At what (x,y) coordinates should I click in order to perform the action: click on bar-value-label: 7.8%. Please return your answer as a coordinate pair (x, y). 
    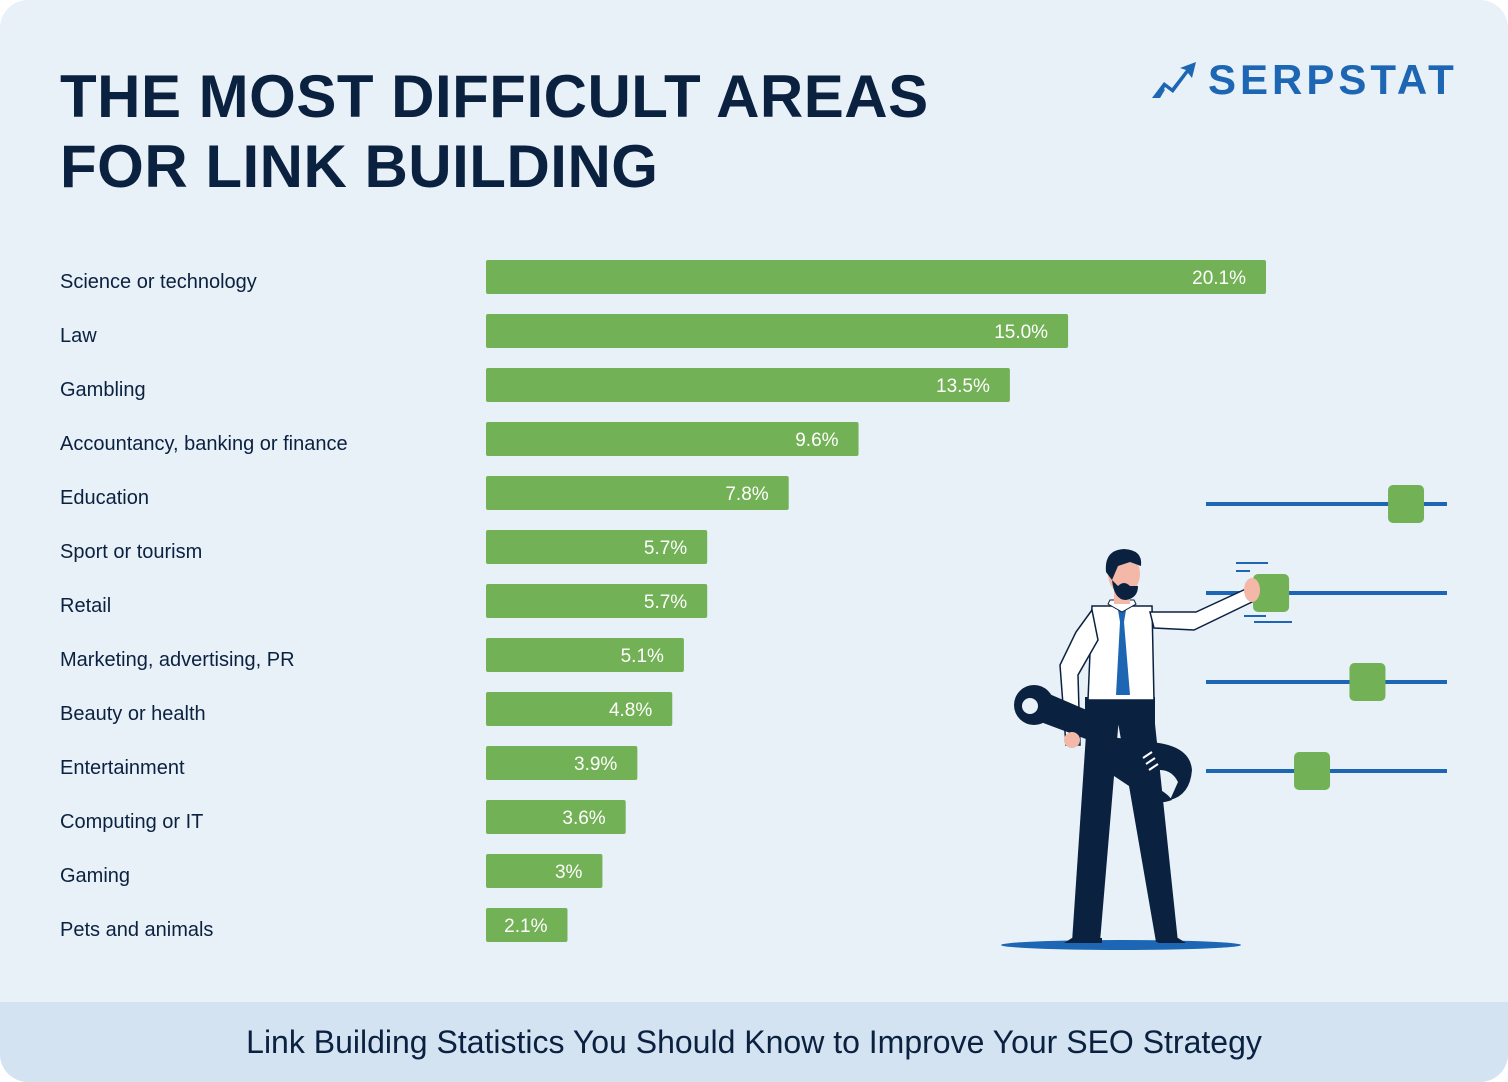
    Looking at the image, I should click on (746, 494).